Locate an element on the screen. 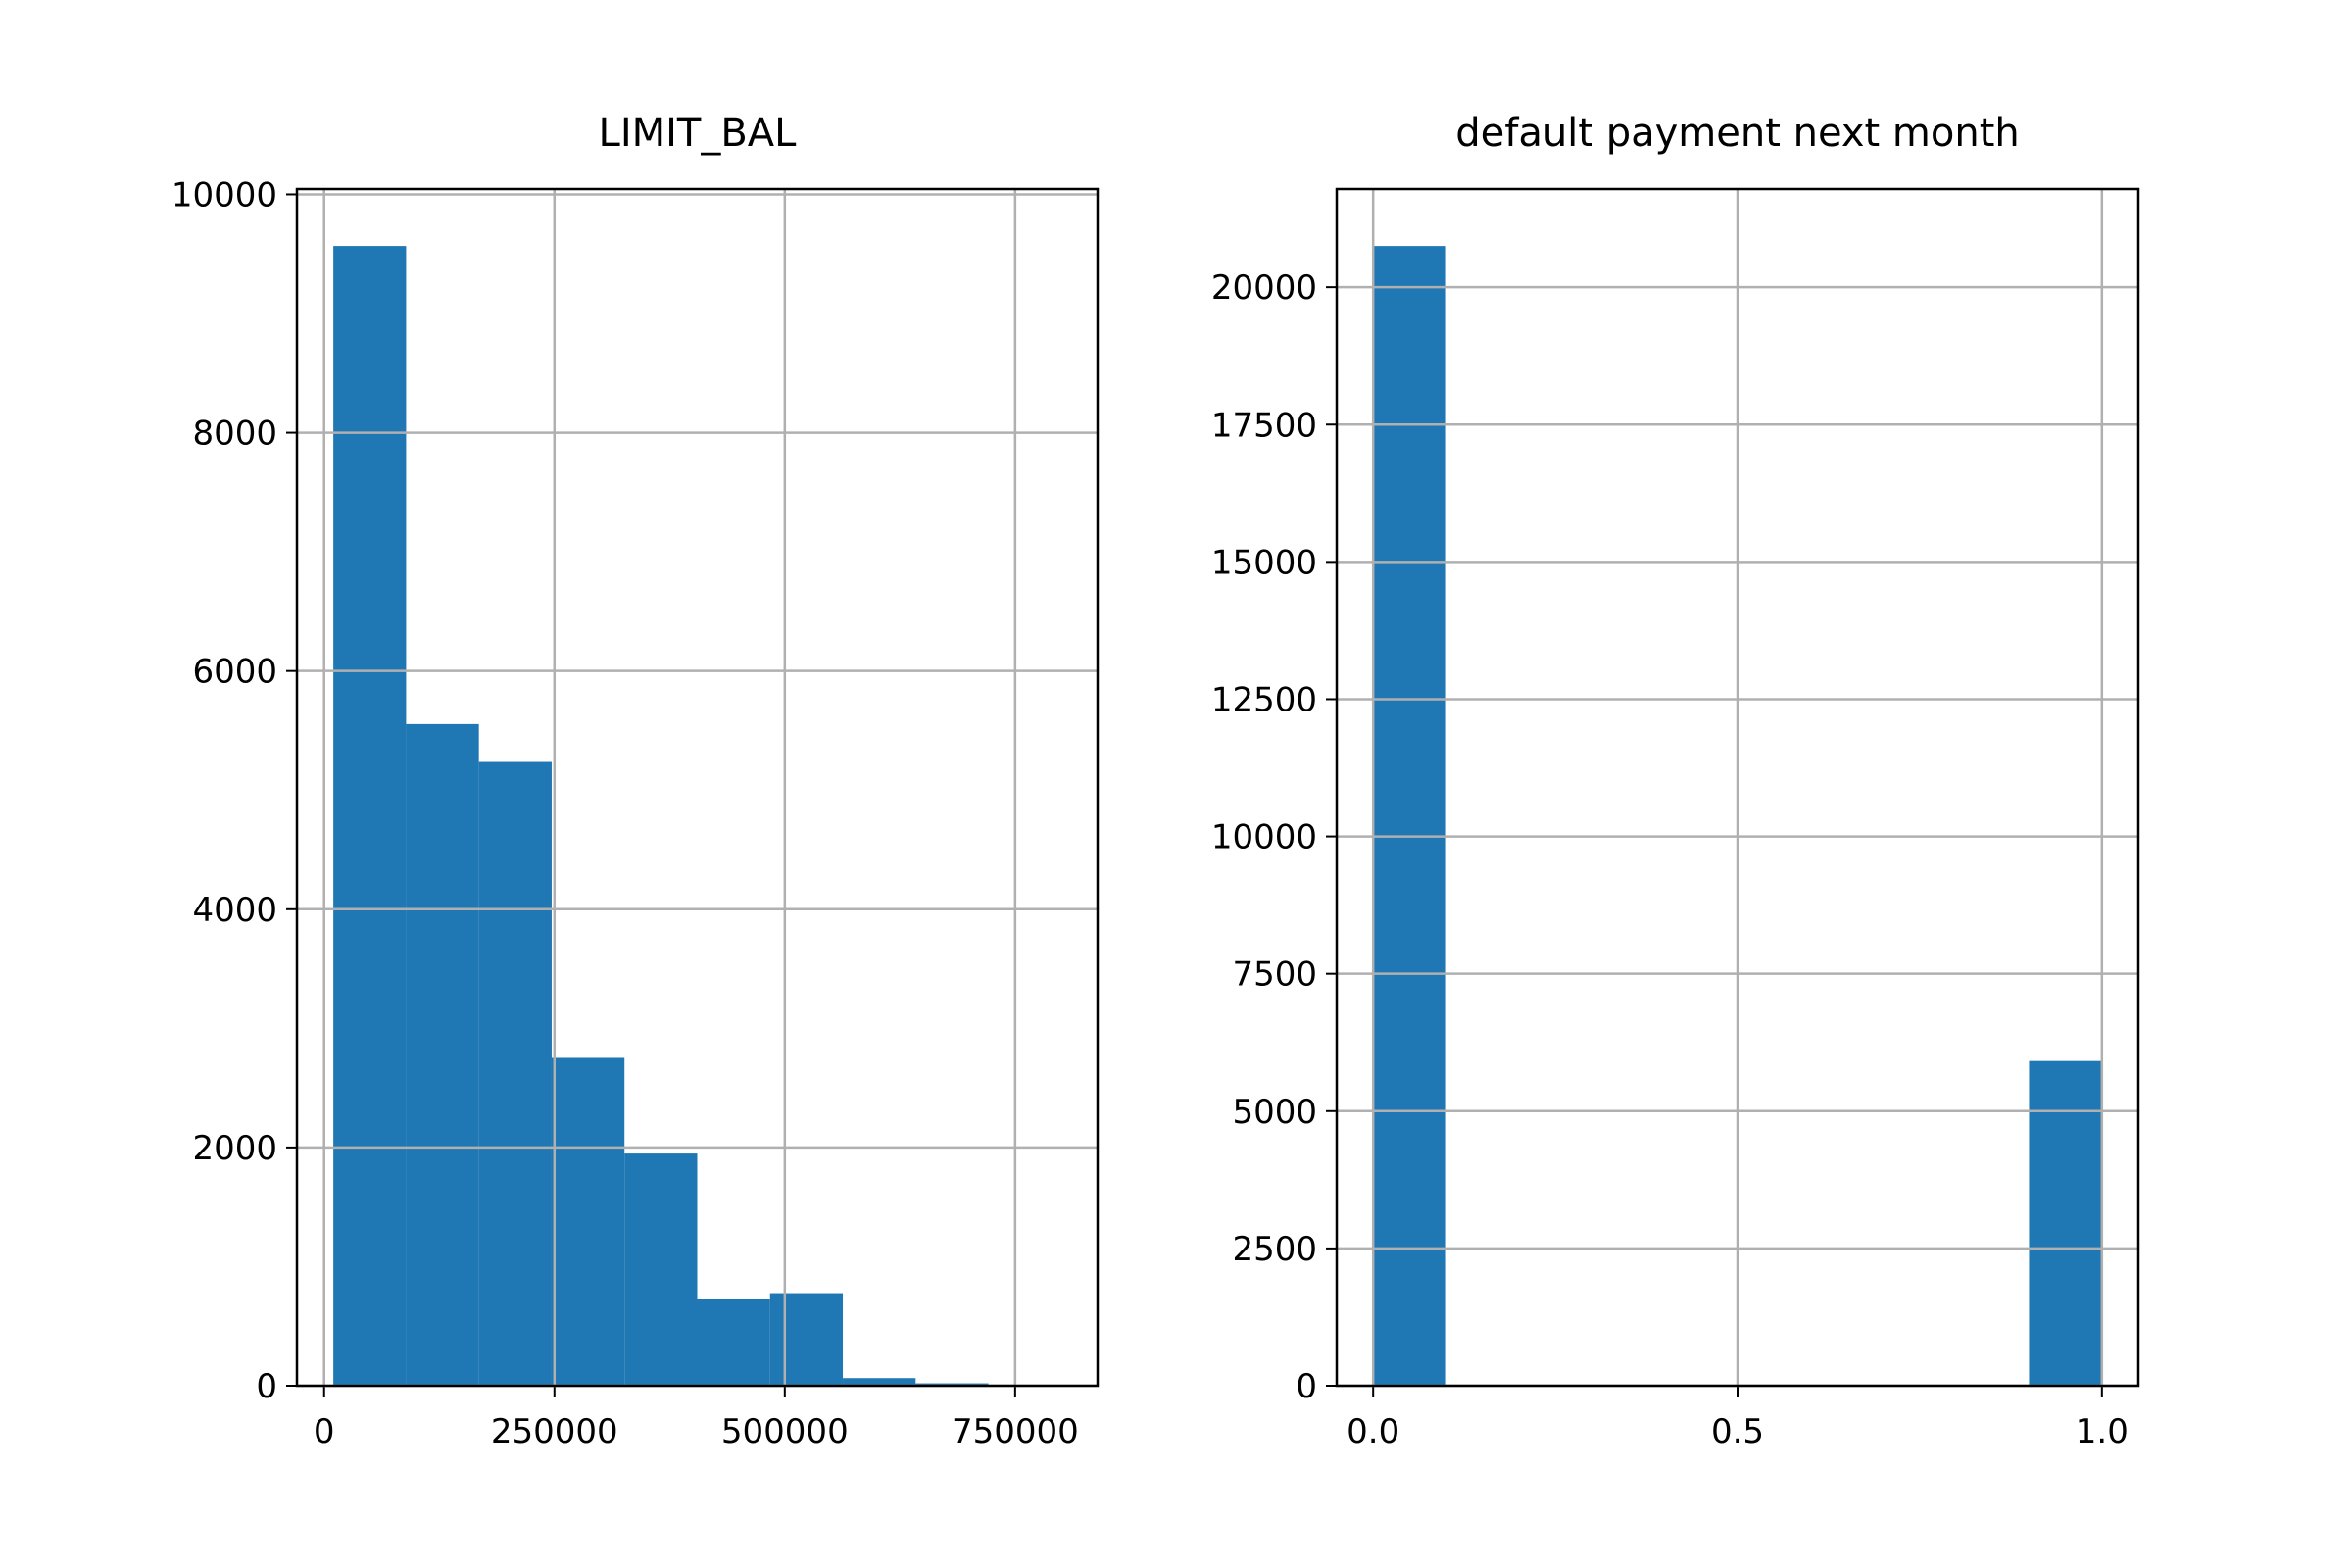 The height and width of the screenshot is (1568, 2352). x-tick-label: 0.5 is located at coordinates (1737, 1431).